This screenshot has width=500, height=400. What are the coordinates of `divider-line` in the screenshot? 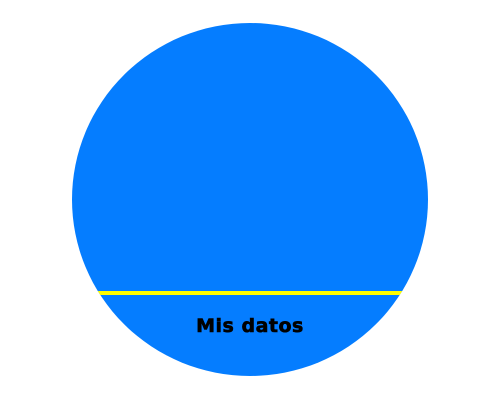 It's located at (250, 293).